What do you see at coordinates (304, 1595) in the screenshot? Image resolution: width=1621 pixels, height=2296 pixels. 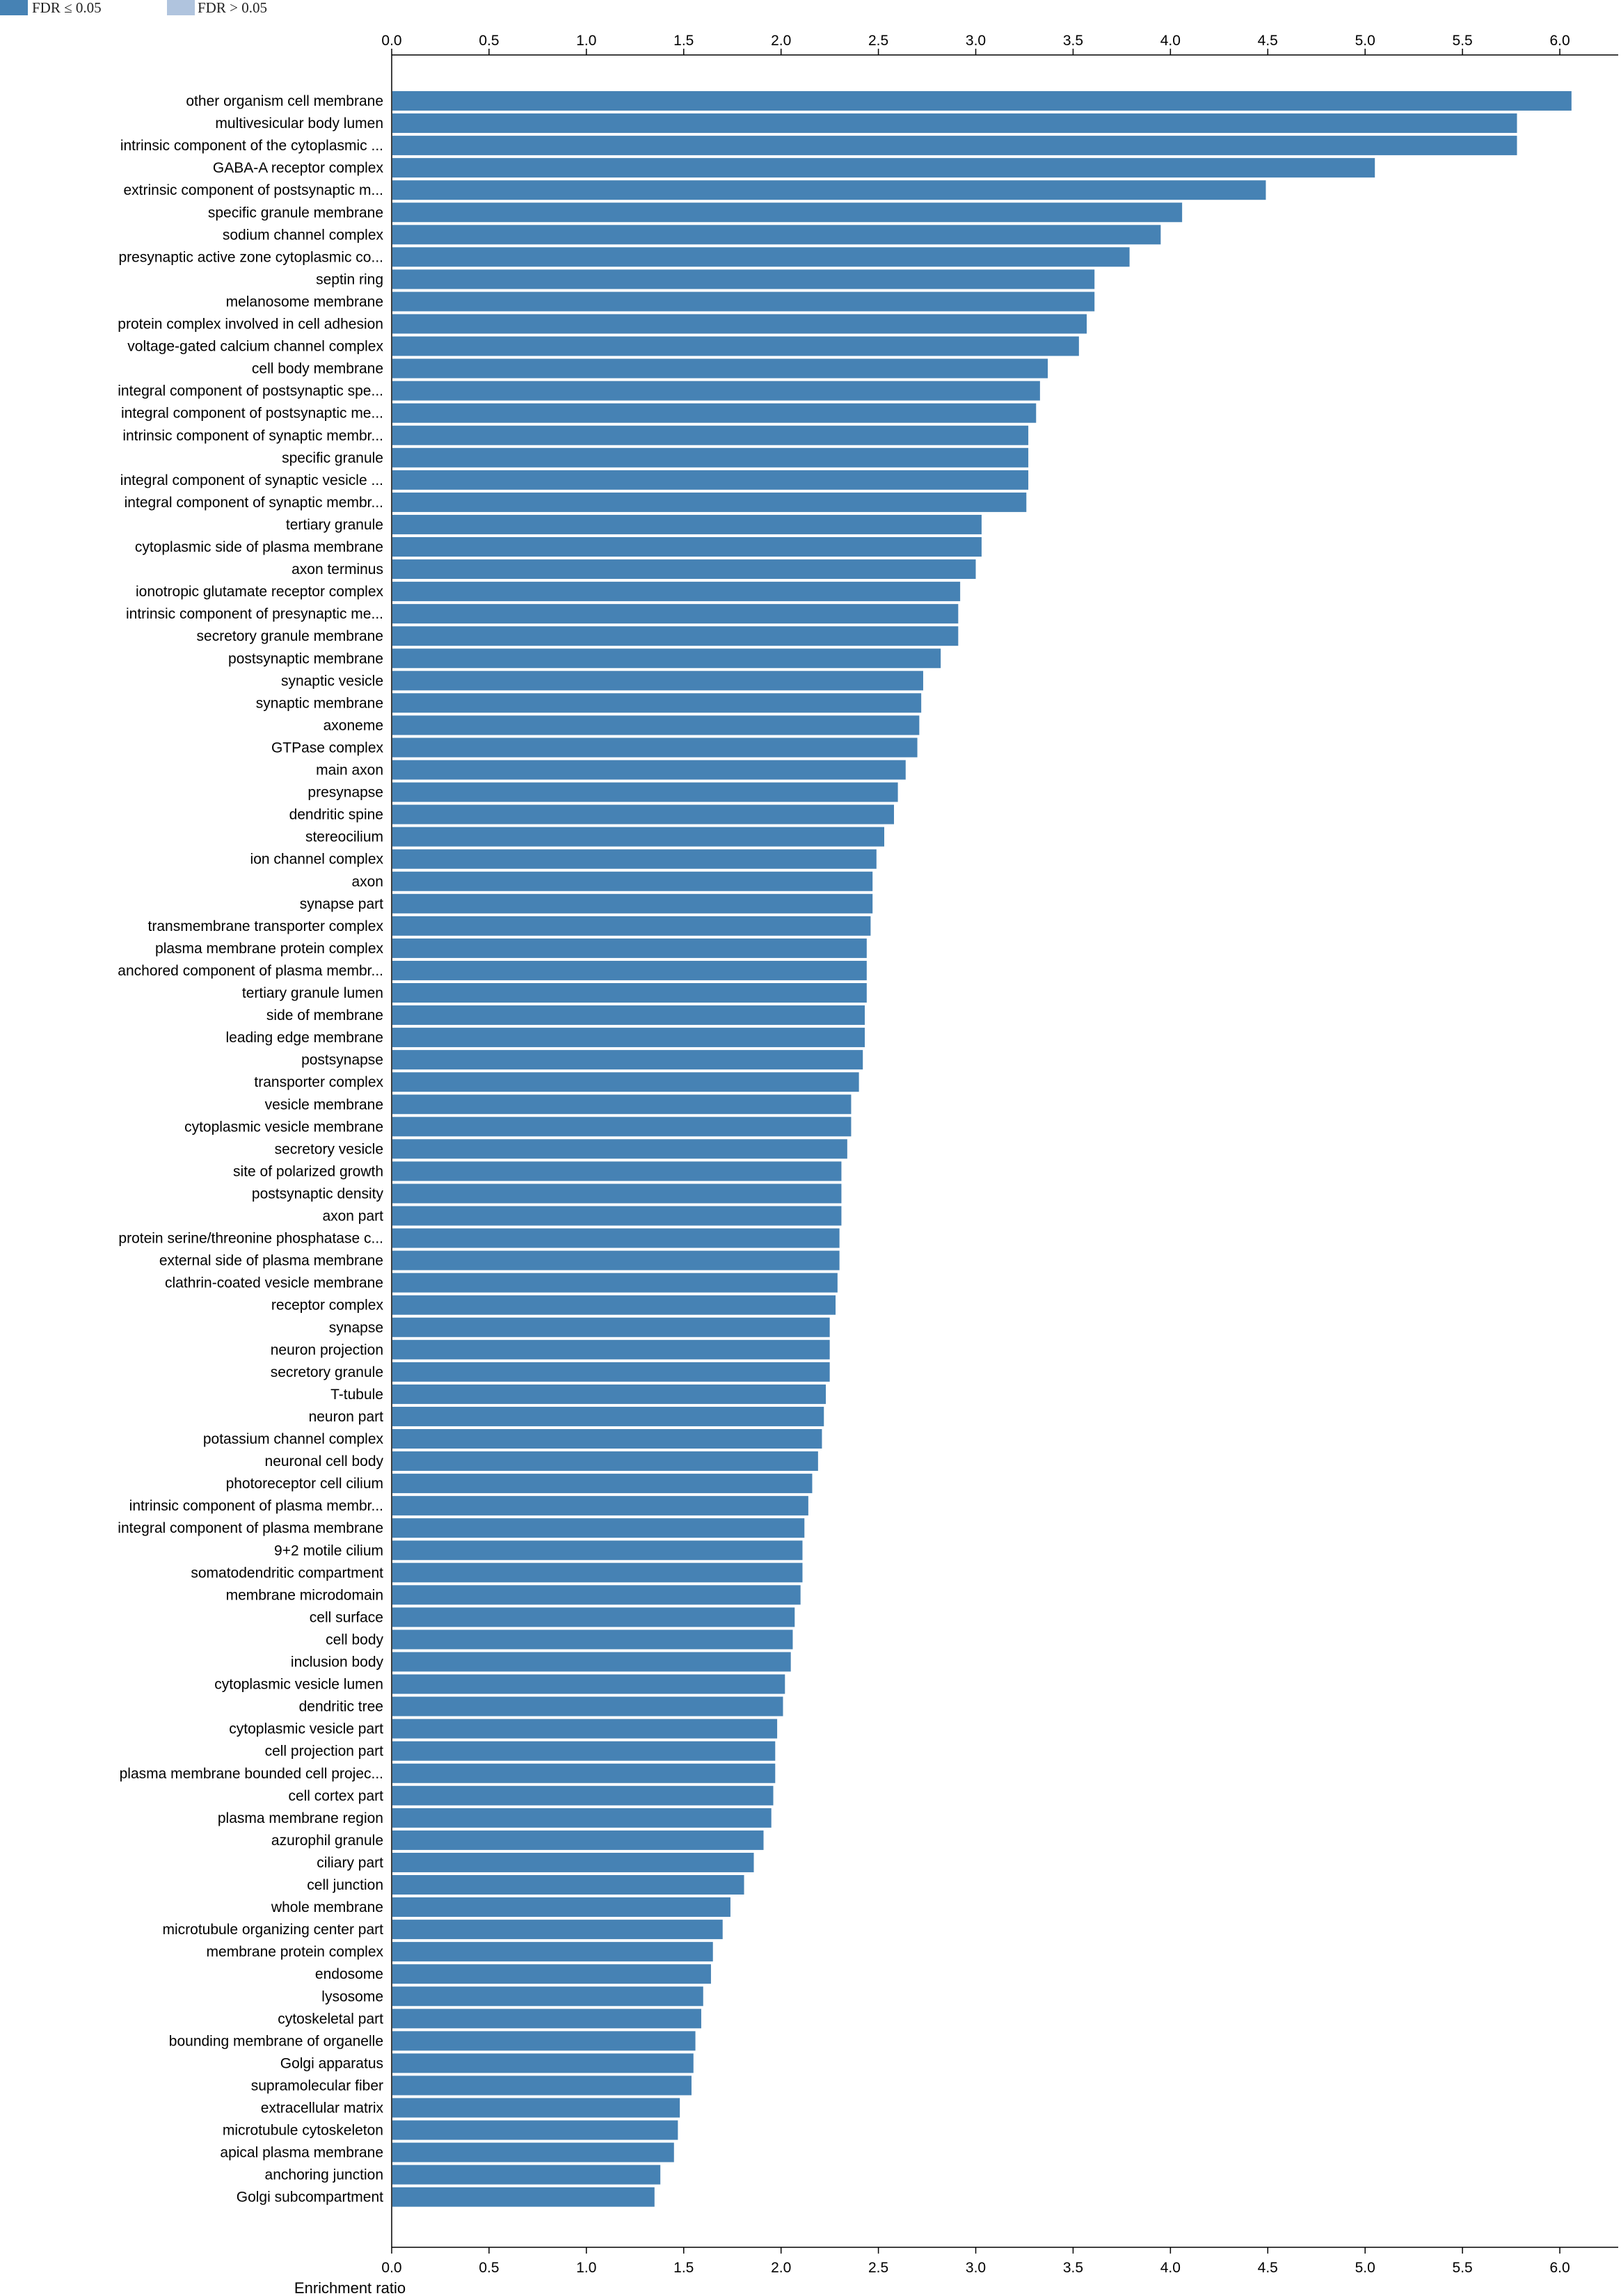 I see `category-label-67: membrane microdomain` at bounding box center [304, 1595].